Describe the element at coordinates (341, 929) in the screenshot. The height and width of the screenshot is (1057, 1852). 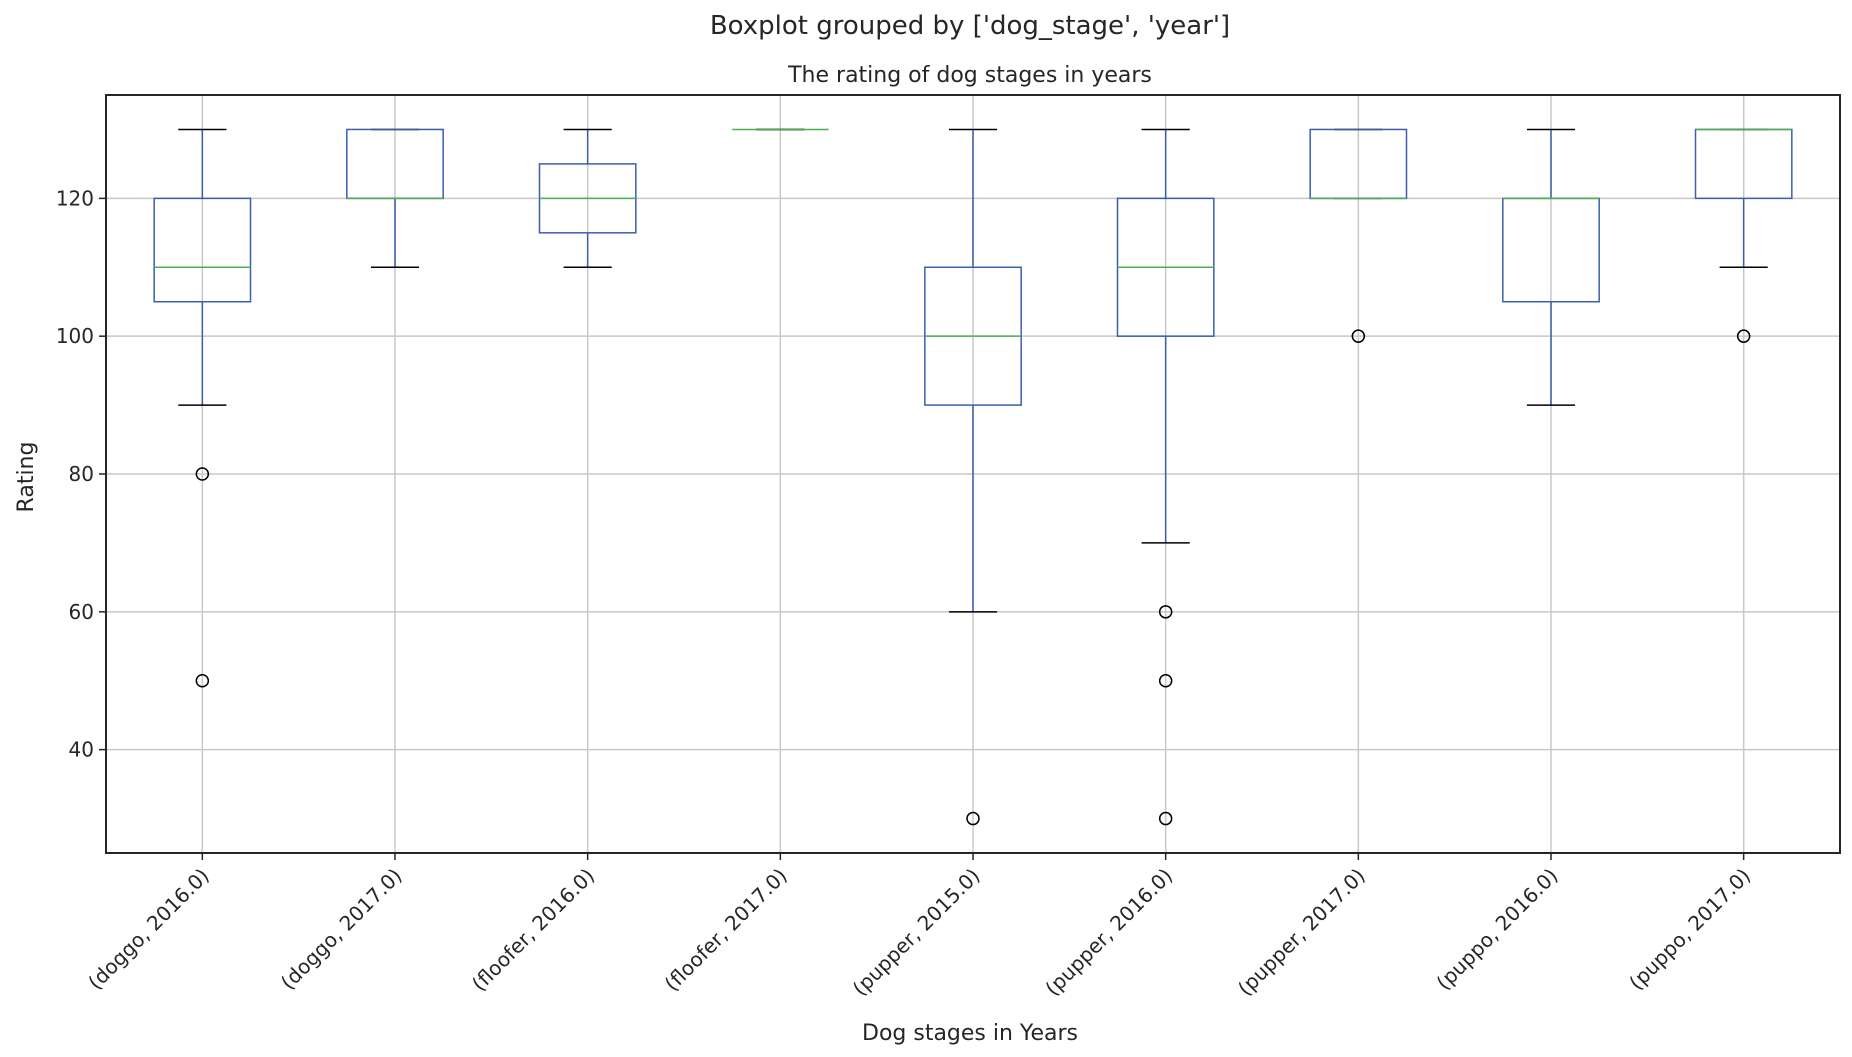
I see `x-tick-label: (doggo, 2017.0)` at that location.